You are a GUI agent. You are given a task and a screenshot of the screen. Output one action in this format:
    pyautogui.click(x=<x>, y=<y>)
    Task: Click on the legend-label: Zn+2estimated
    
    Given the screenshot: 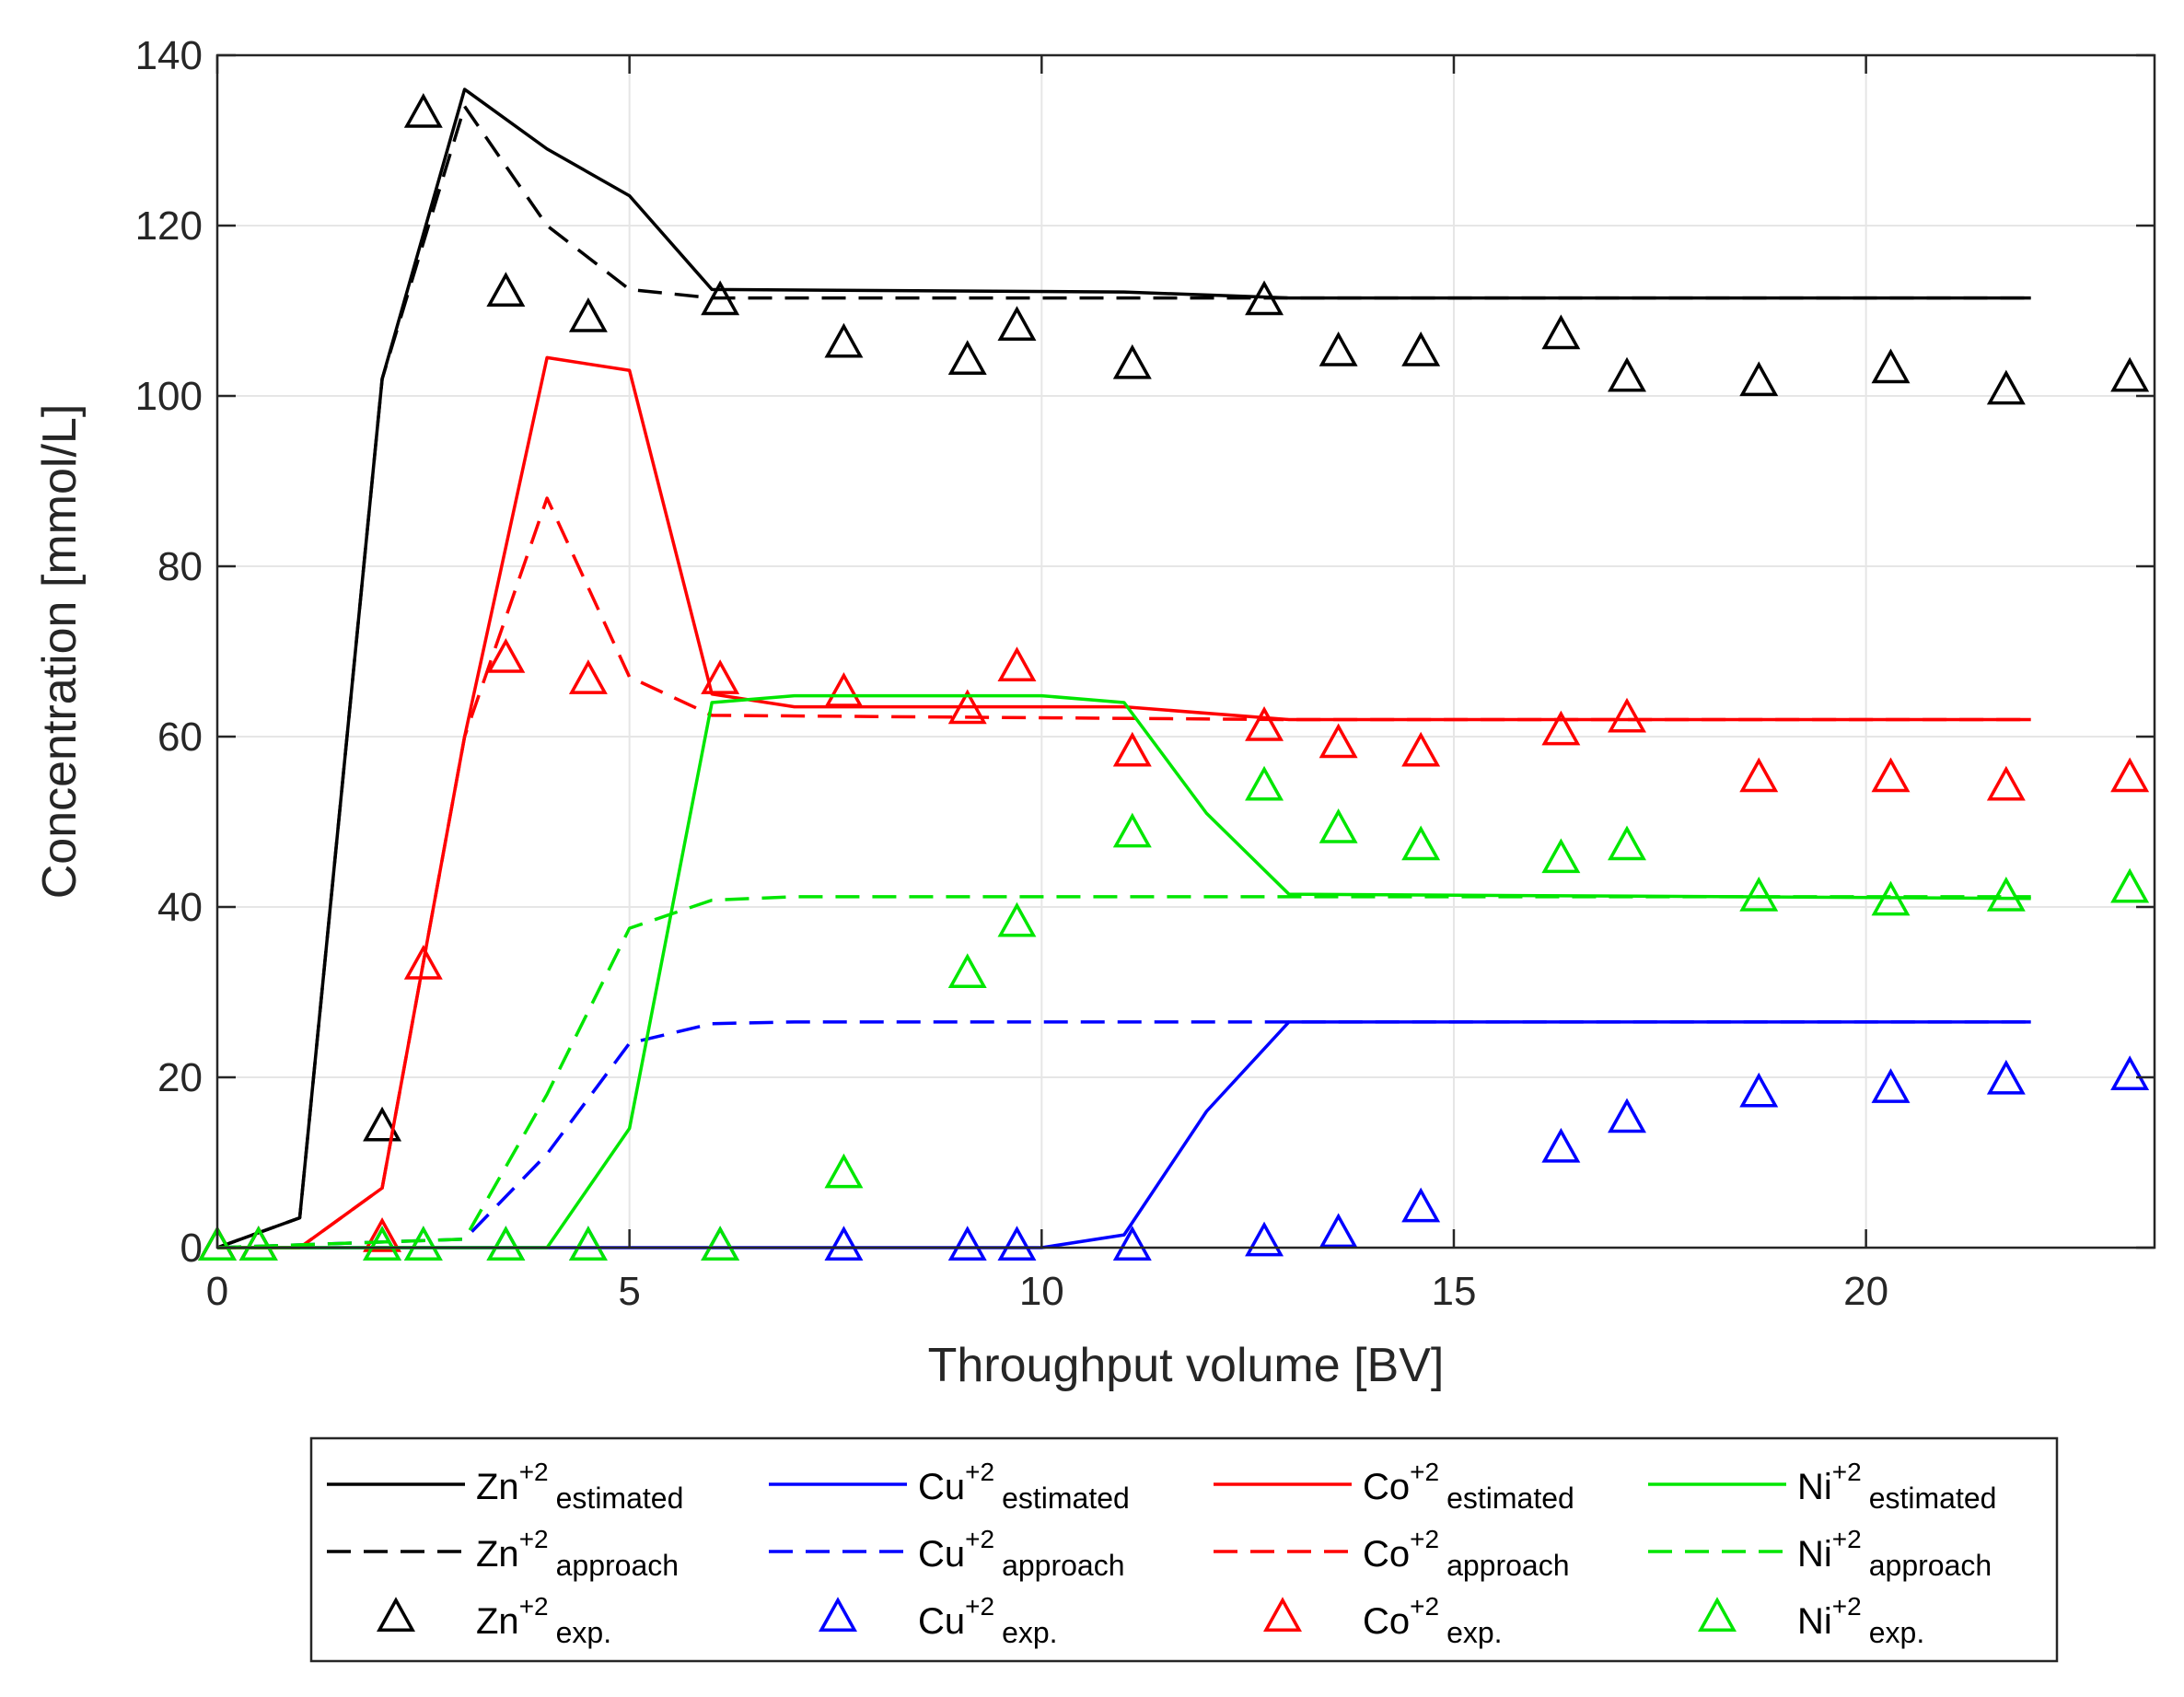 What is the action you would take?
    pyautogui.click(x=579, y=1486)
    